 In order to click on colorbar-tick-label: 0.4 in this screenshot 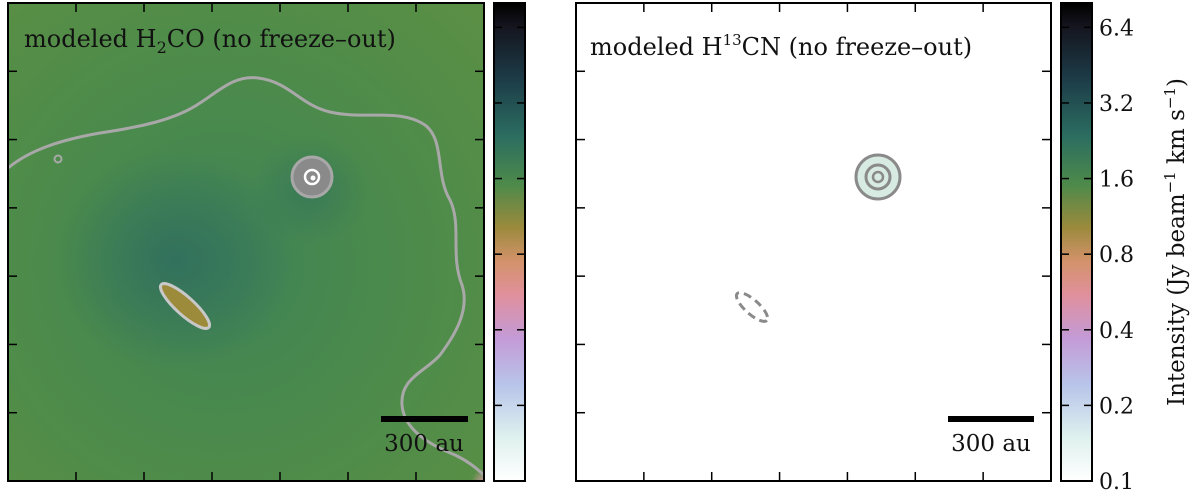, I will do `click(1116, 331)`.